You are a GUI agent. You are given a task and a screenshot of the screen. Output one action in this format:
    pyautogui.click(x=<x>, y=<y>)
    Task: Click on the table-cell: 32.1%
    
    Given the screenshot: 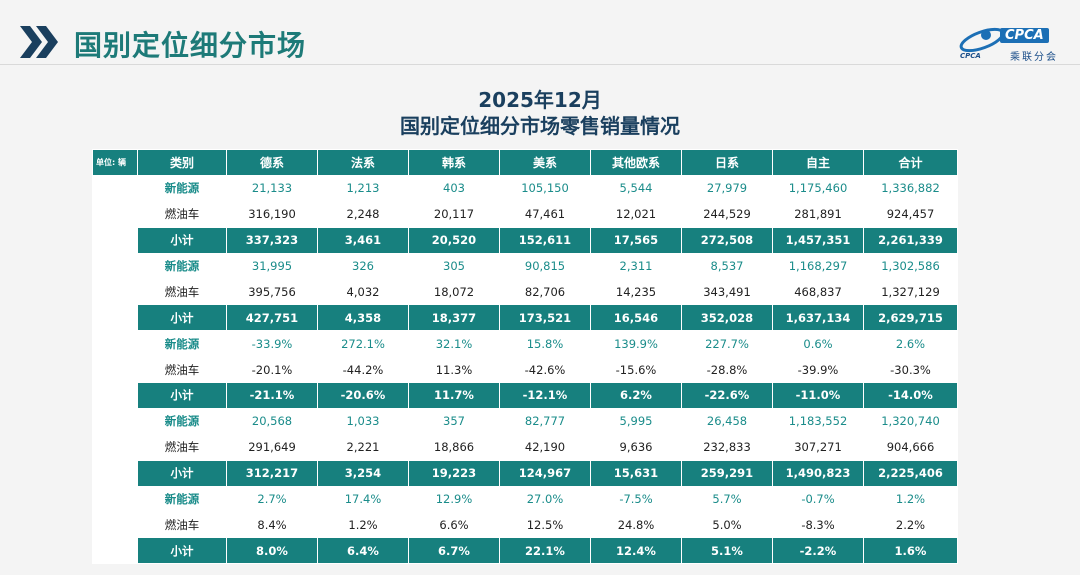 What is the action you would take?
    pyautogui.click(x=454, y=344)
    